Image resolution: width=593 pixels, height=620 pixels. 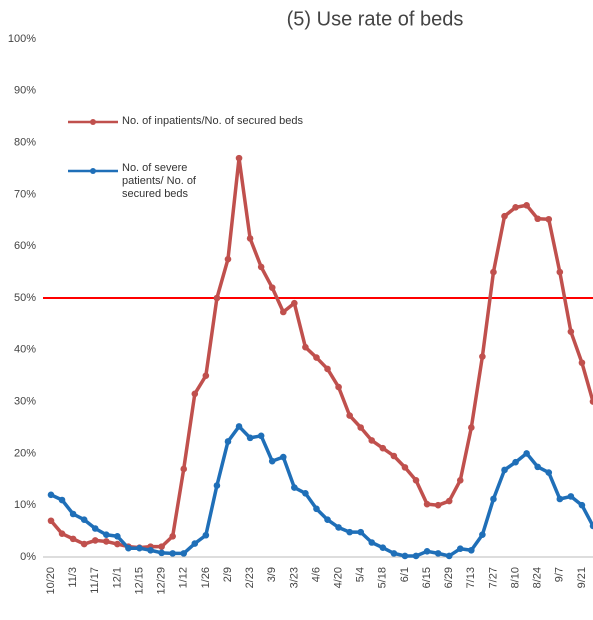 What do you see at coordinates (28, 557) in the screenshot?
I see `y-tick-label: 0%` at bounding box center [28, 557].